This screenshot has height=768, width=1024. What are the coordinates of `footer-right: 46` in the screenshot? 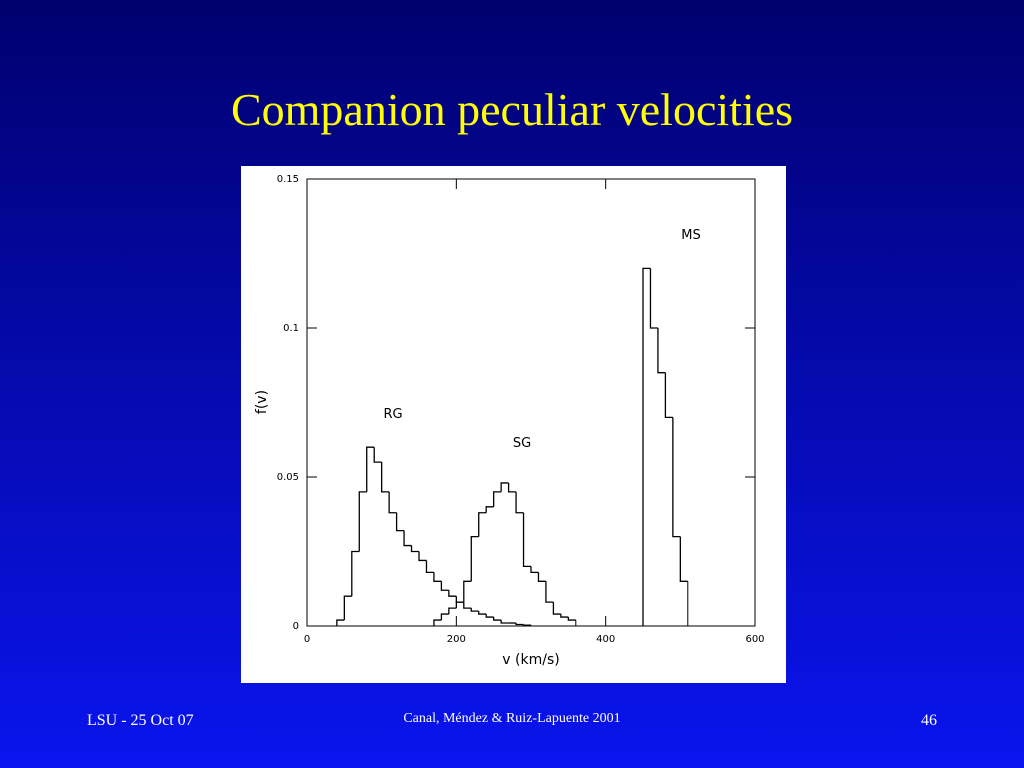 It's located at (929, 720).